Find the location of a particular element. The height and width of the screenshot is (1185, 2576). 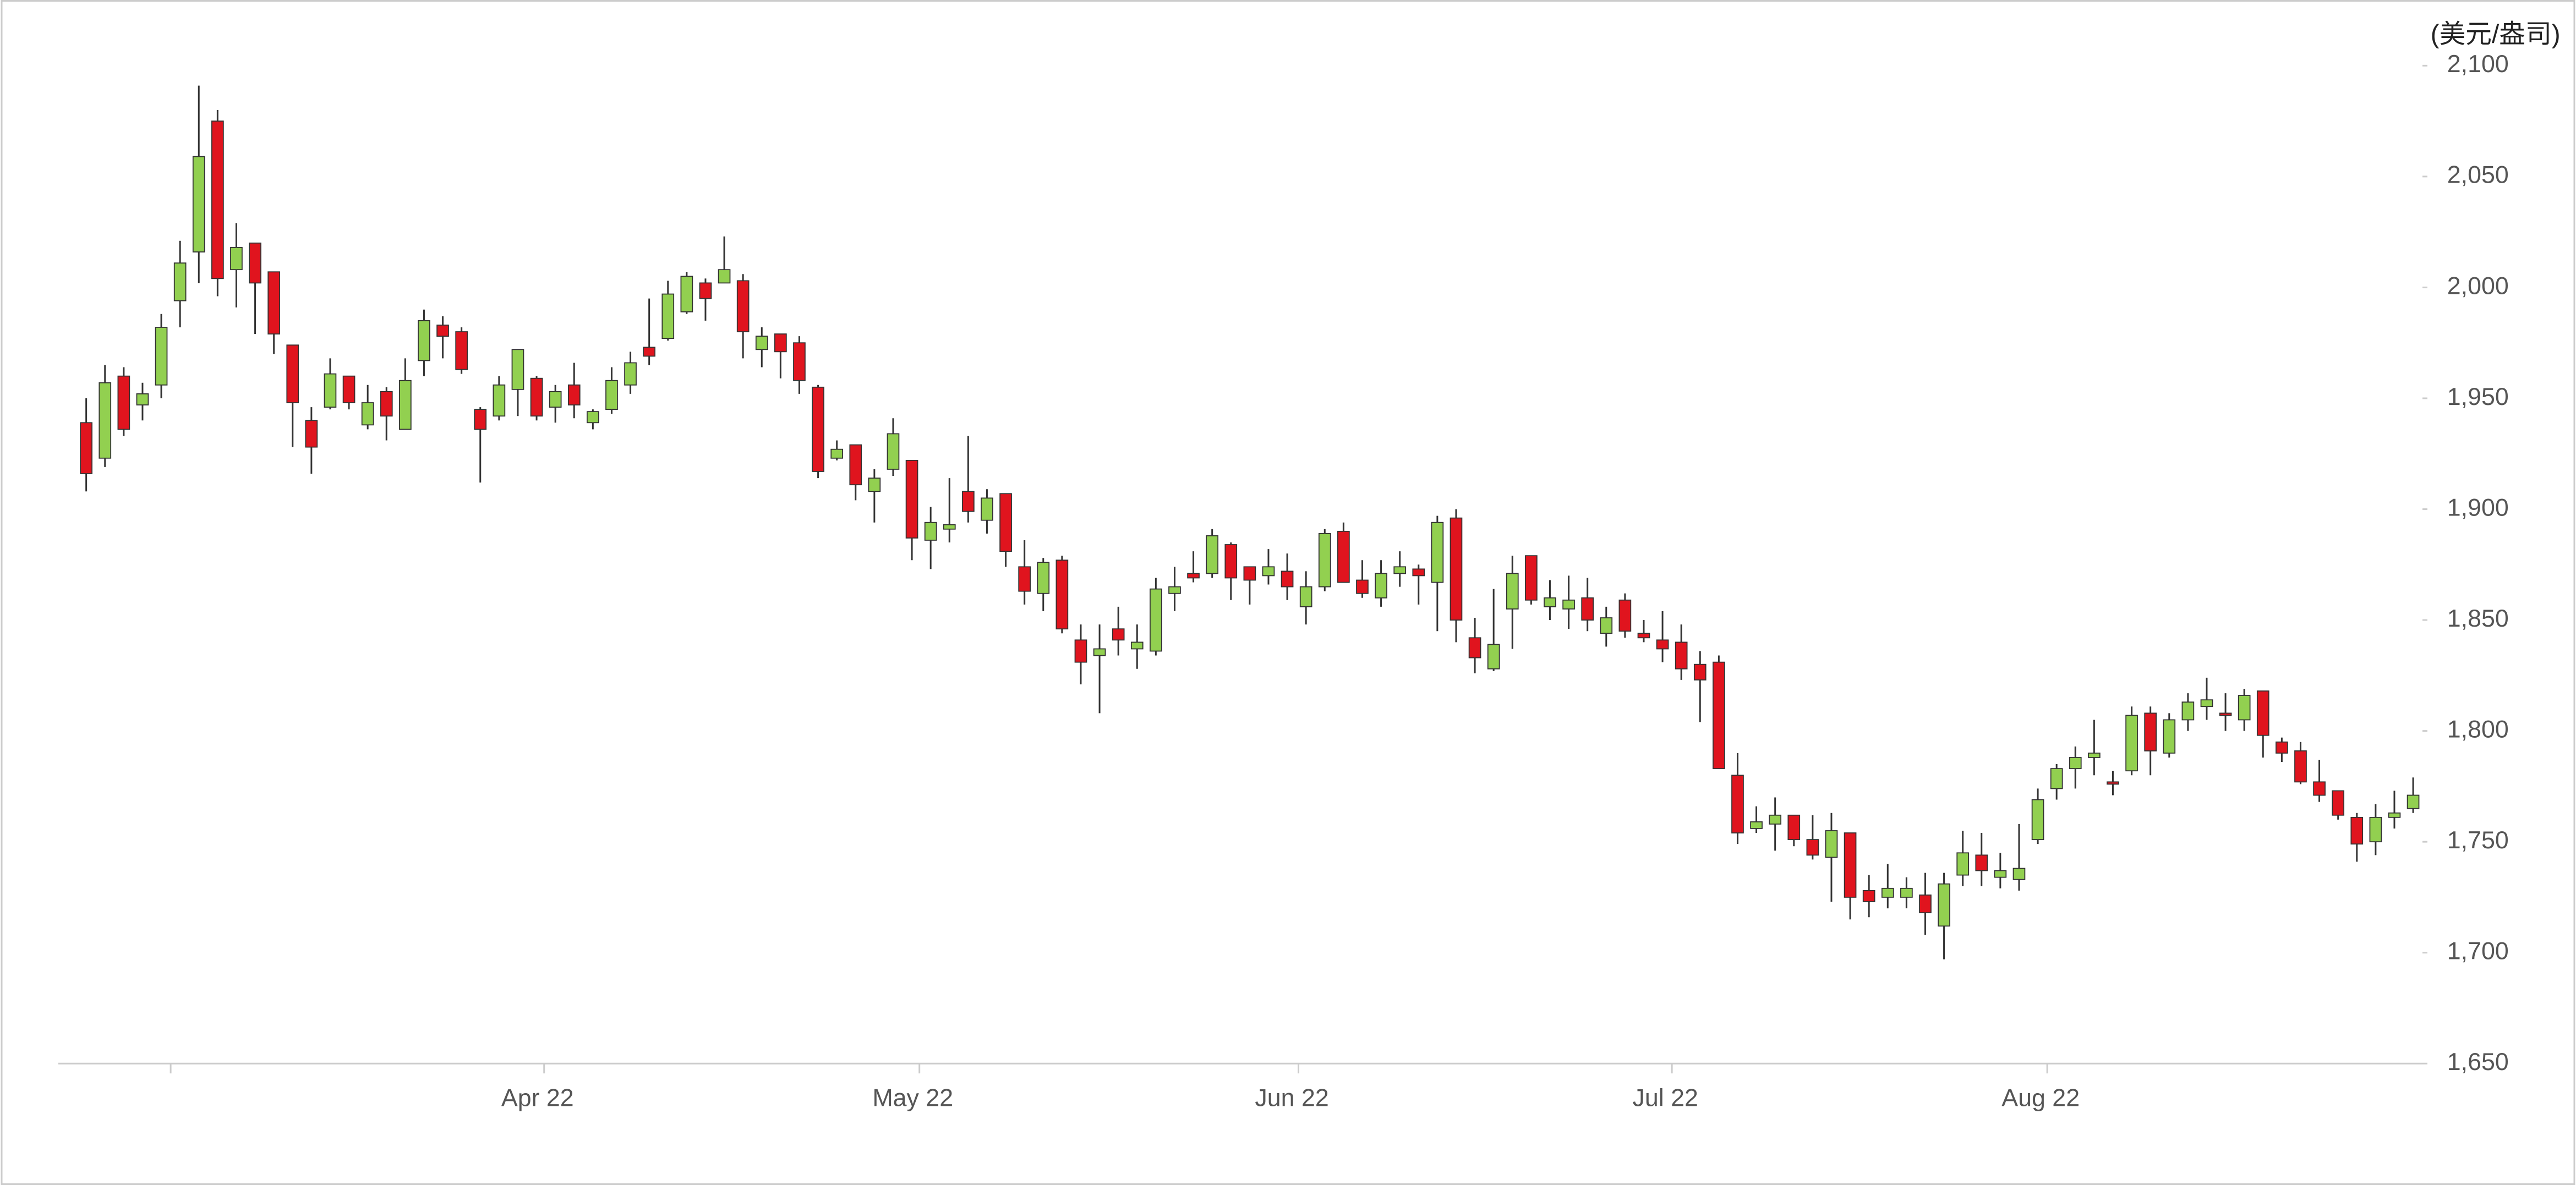

y-tick-label: 2,100 is located at coordinates (2478, 64).